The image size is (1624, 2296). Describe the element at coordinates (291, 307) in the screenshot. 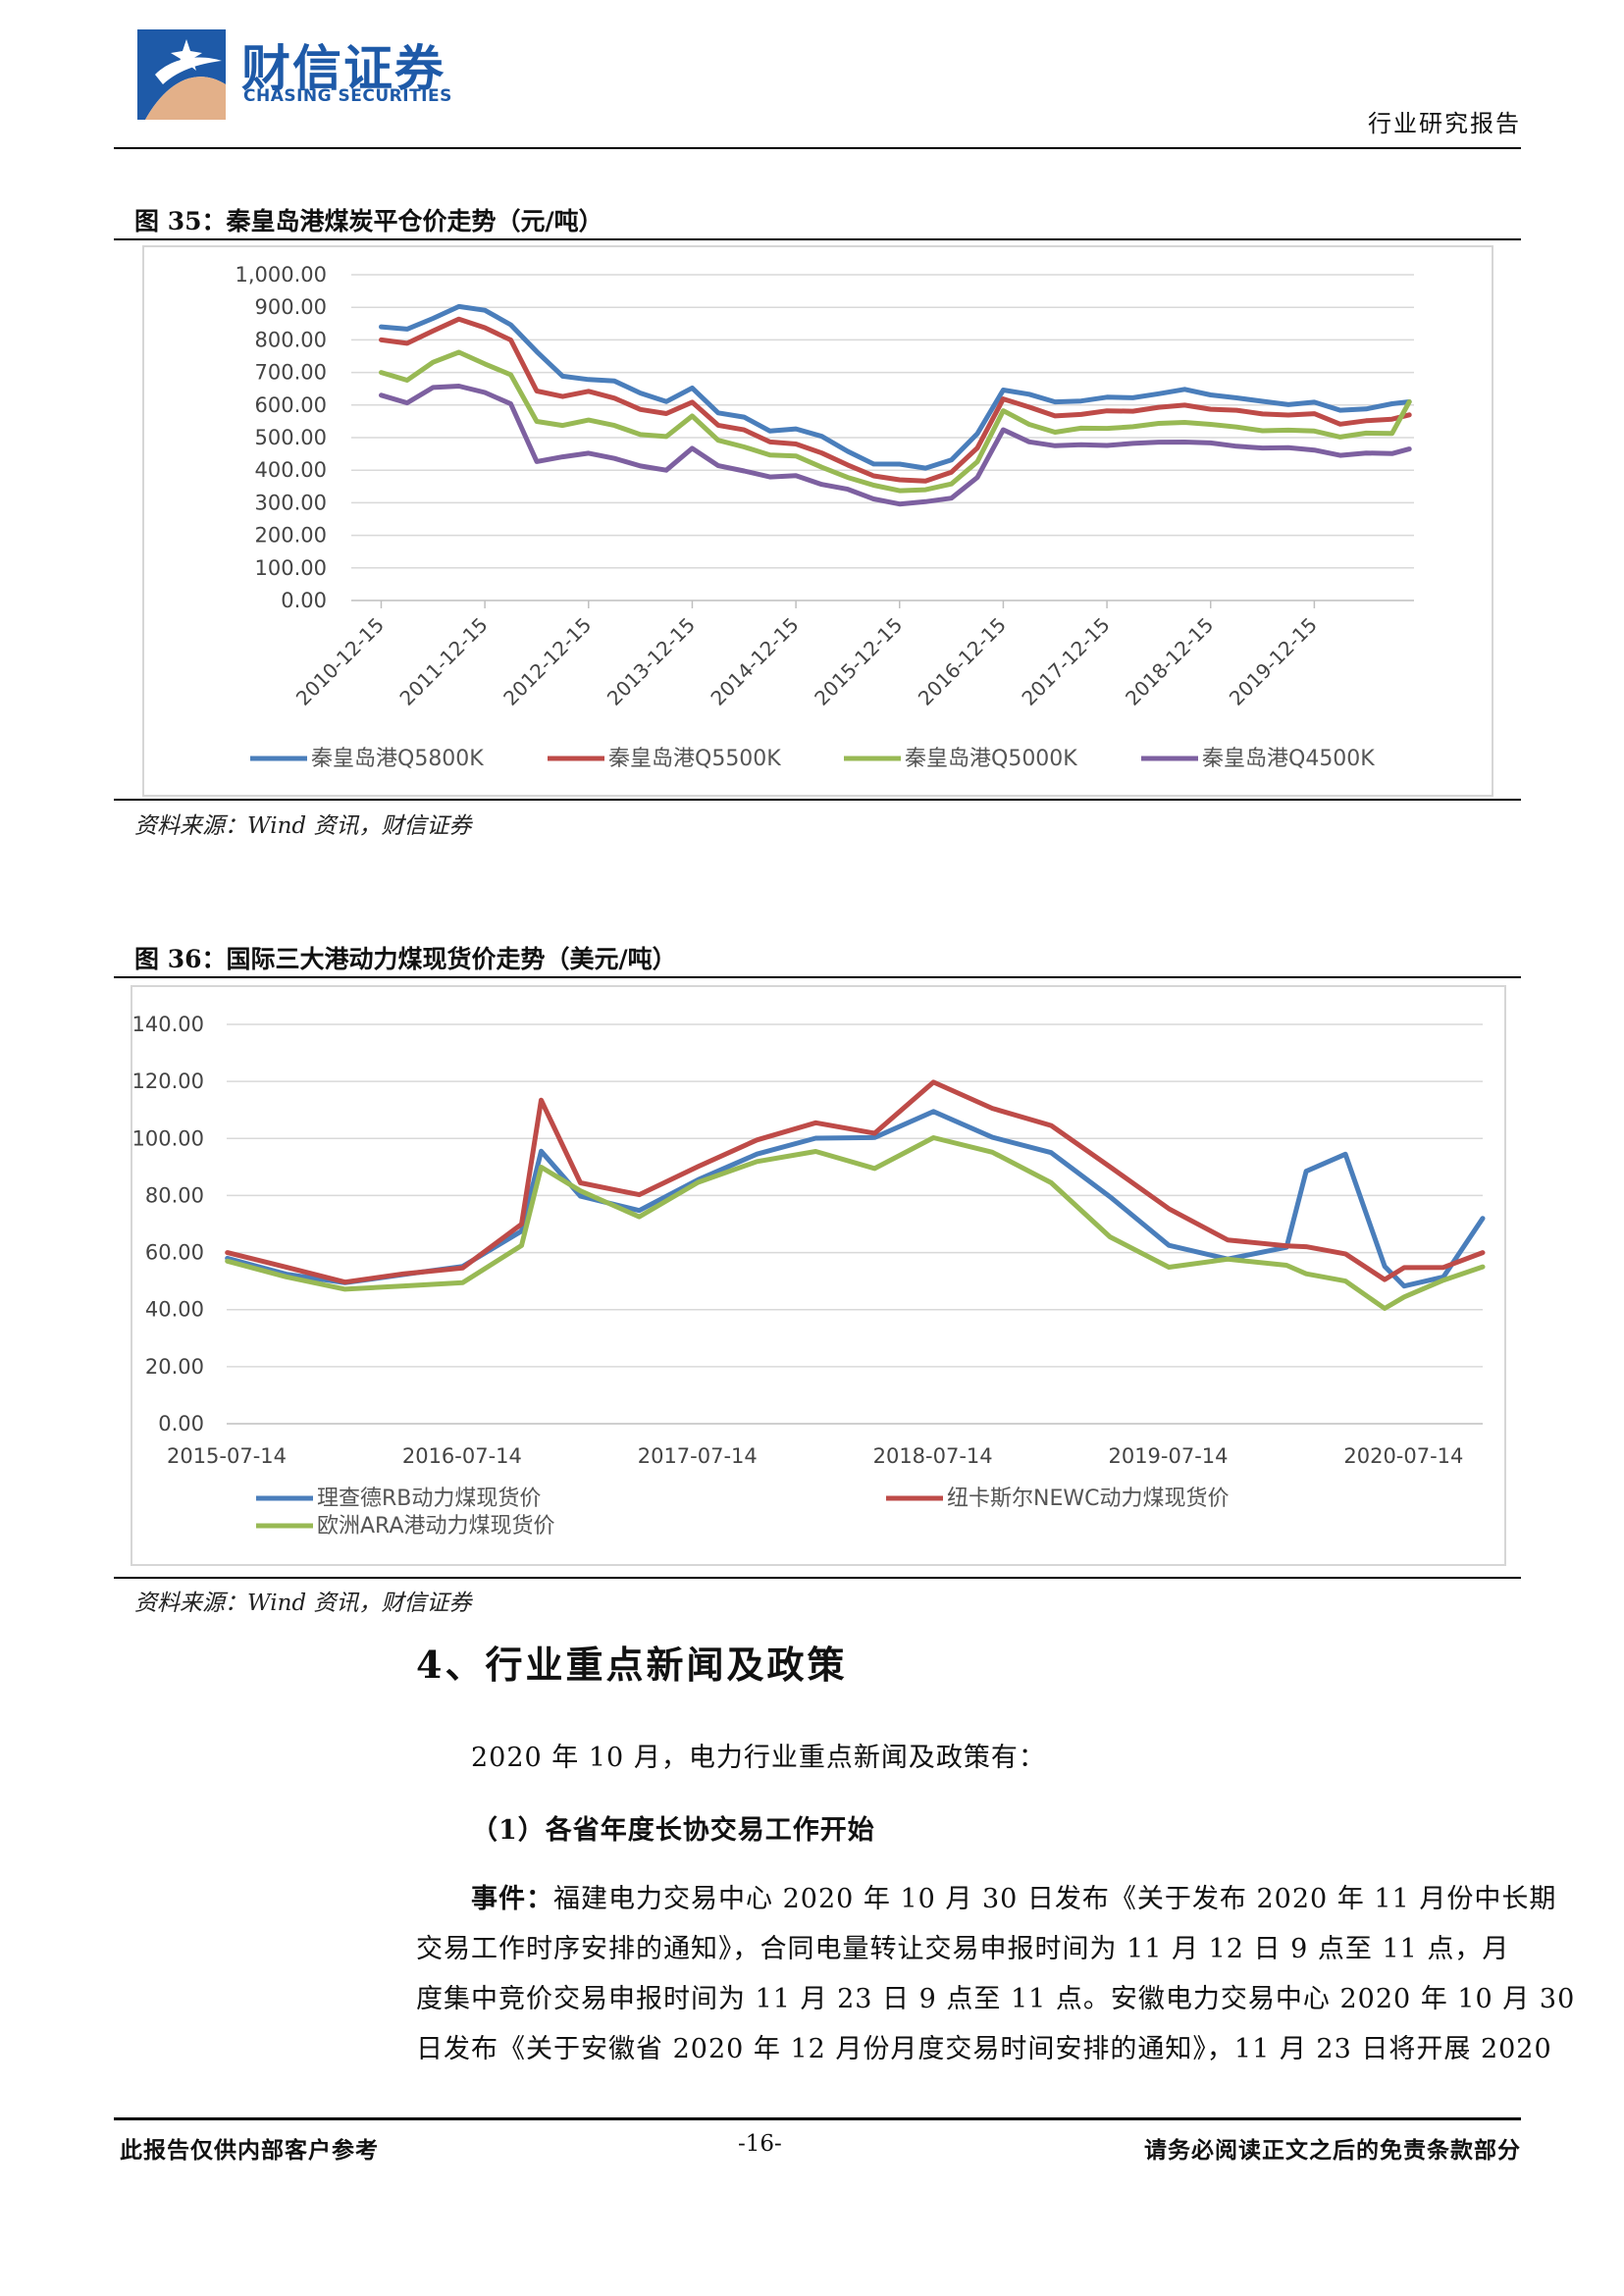

I see `fig35-y-tick-label: 900.00` at that location.